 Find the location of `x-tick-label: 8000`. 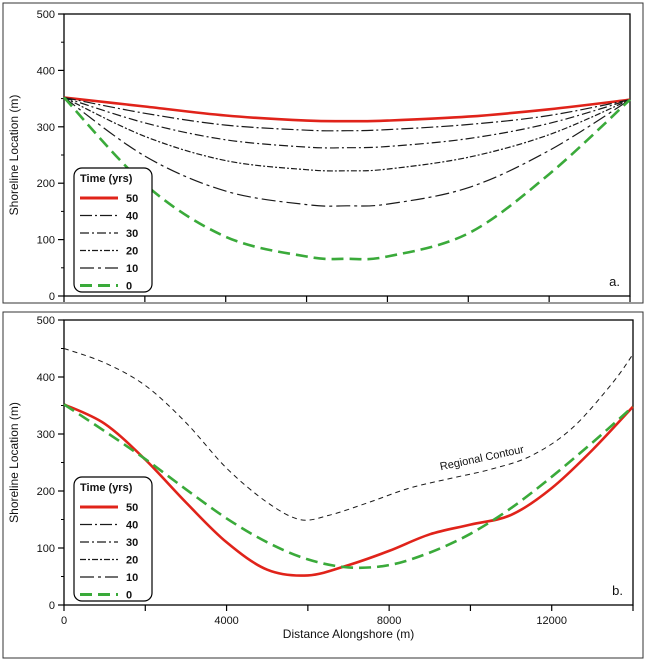

x-tick-label: 8000 is located at coordinates (389, 621).